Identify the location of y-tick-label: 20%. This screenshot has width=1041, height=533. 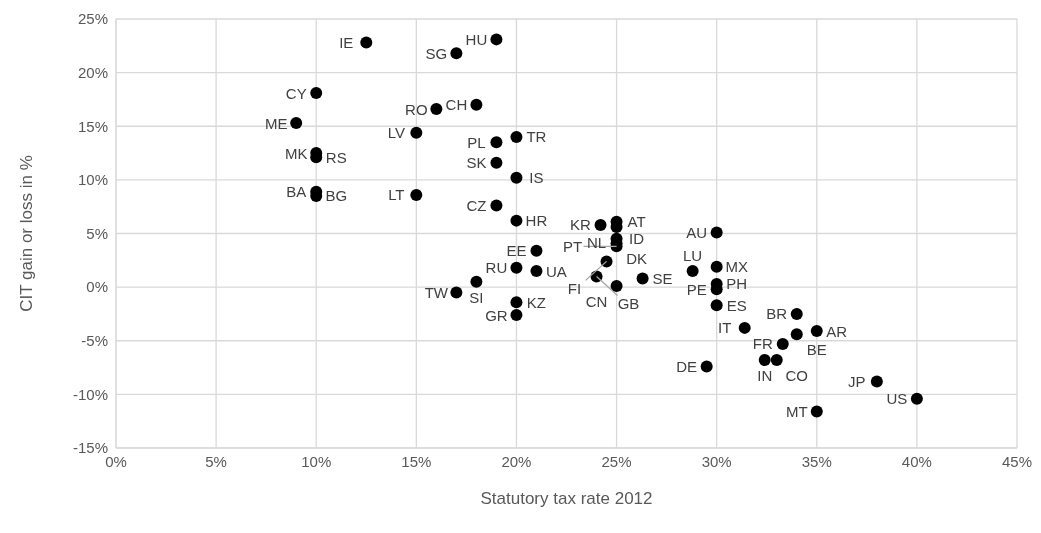
(92, 72).